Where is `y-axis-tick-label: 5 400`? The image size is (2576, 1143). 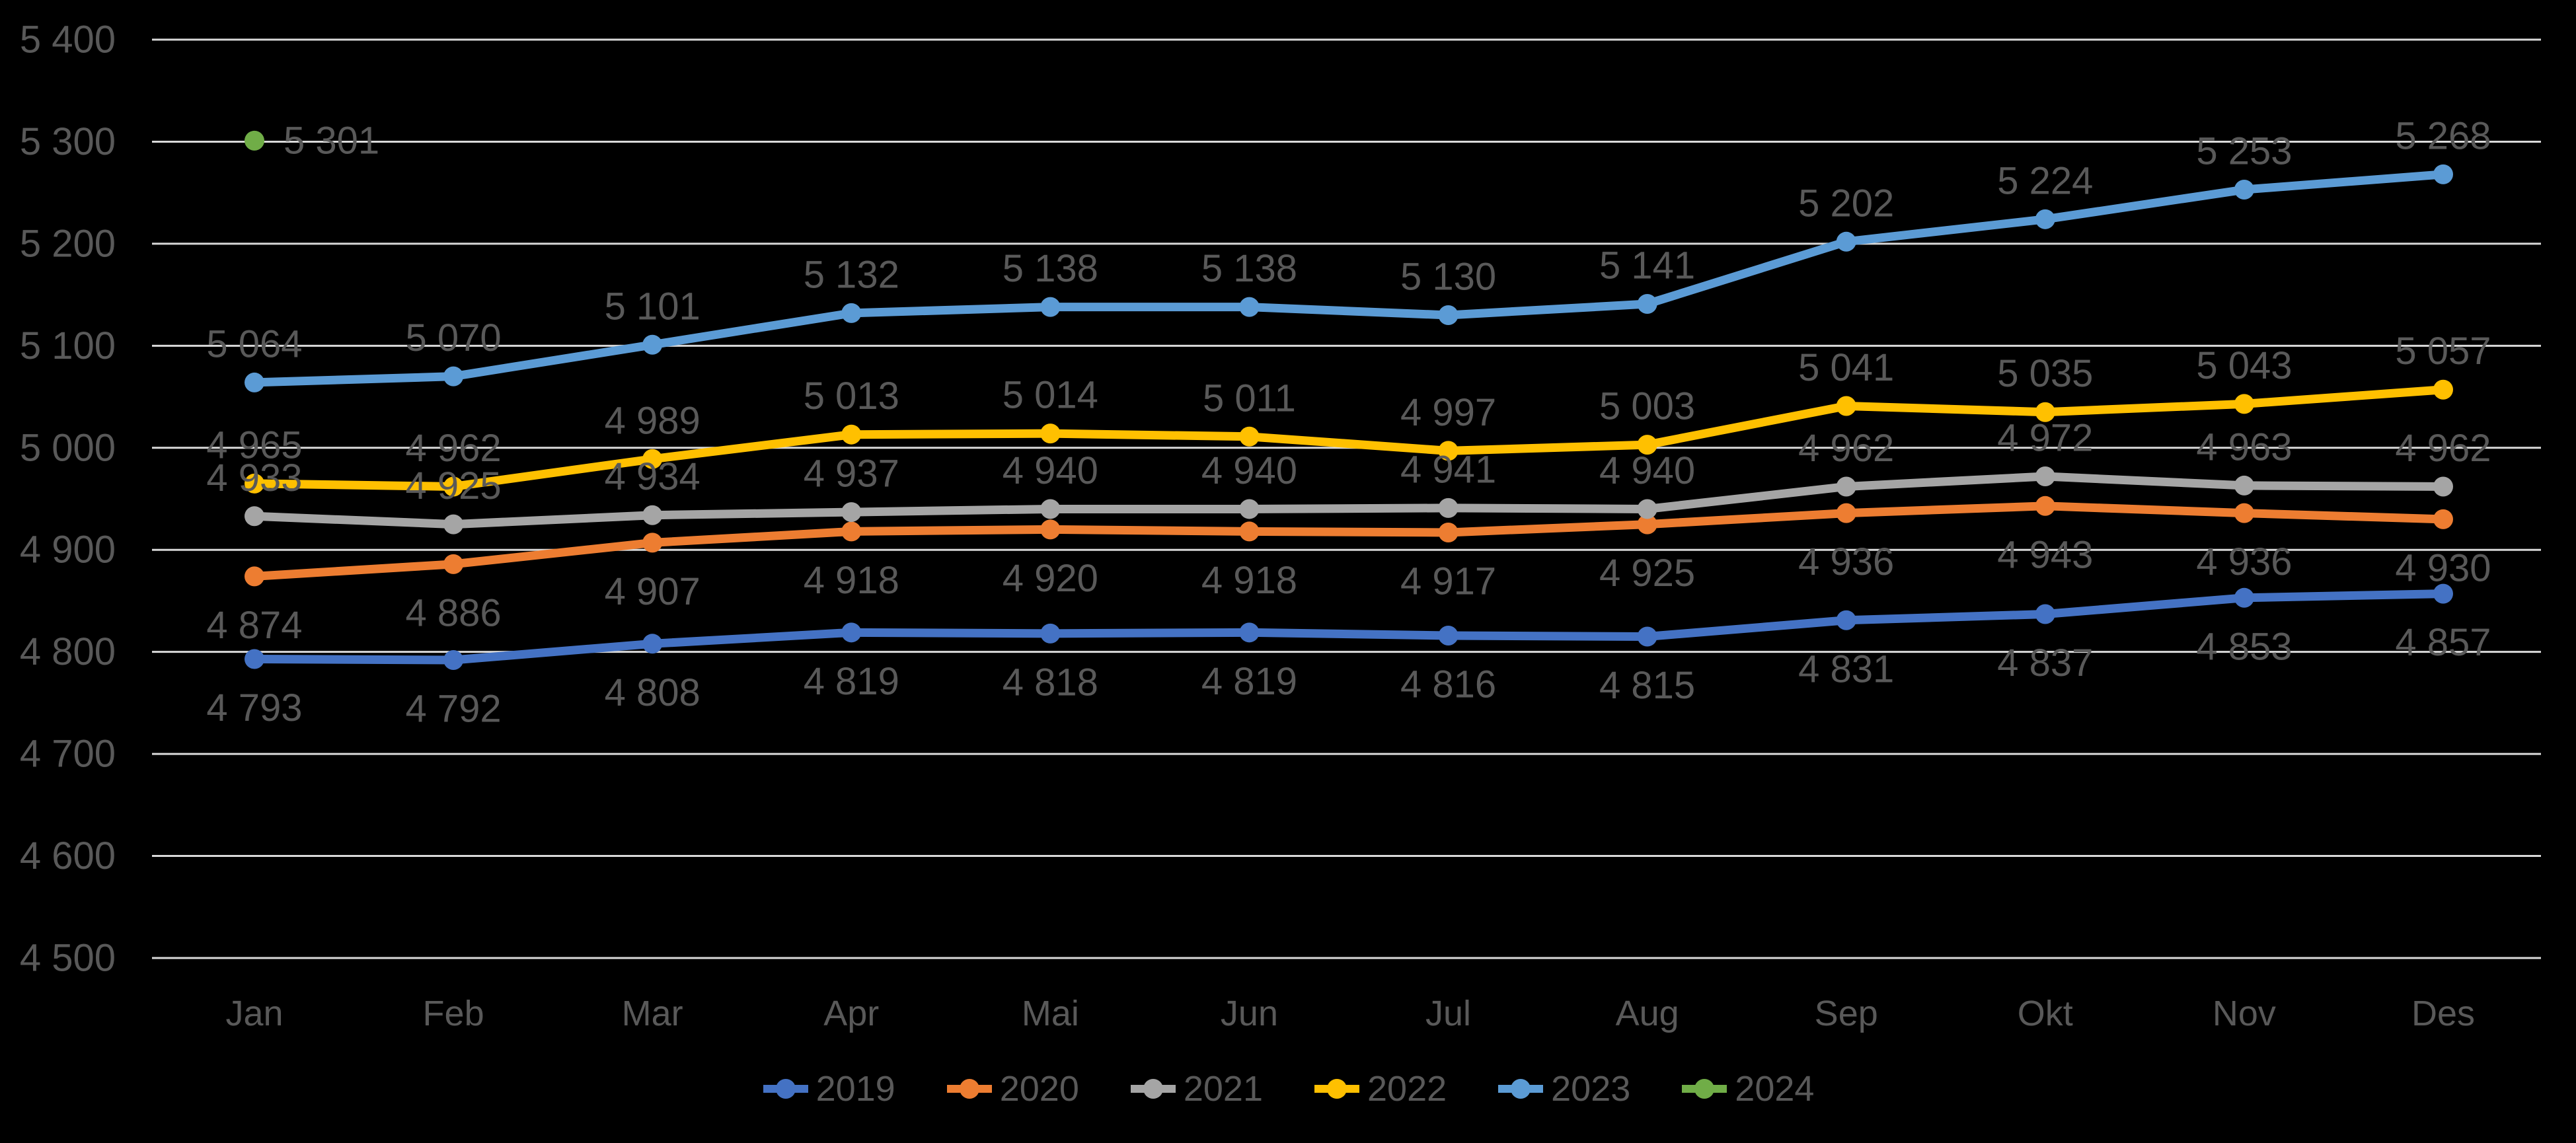 y-axis-tick-label: 5 400 is located at coordinates (68, 39).